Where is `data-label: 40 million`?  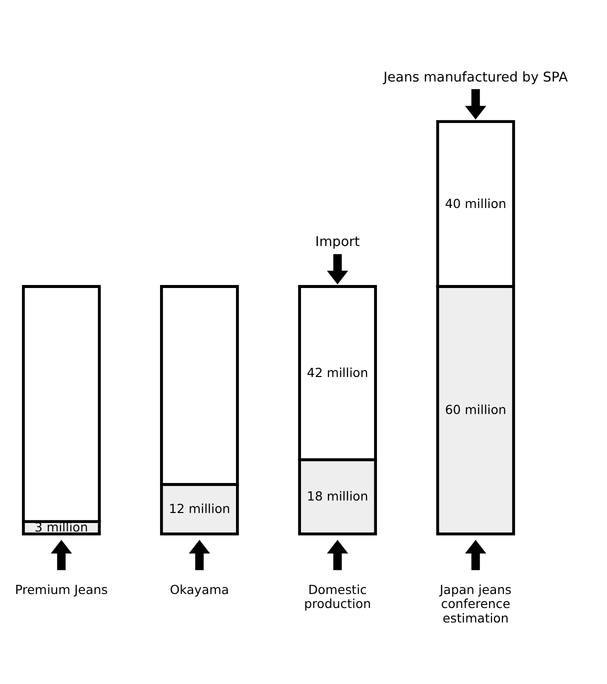 data-label: 40 million is located at coordinates (475, 203).